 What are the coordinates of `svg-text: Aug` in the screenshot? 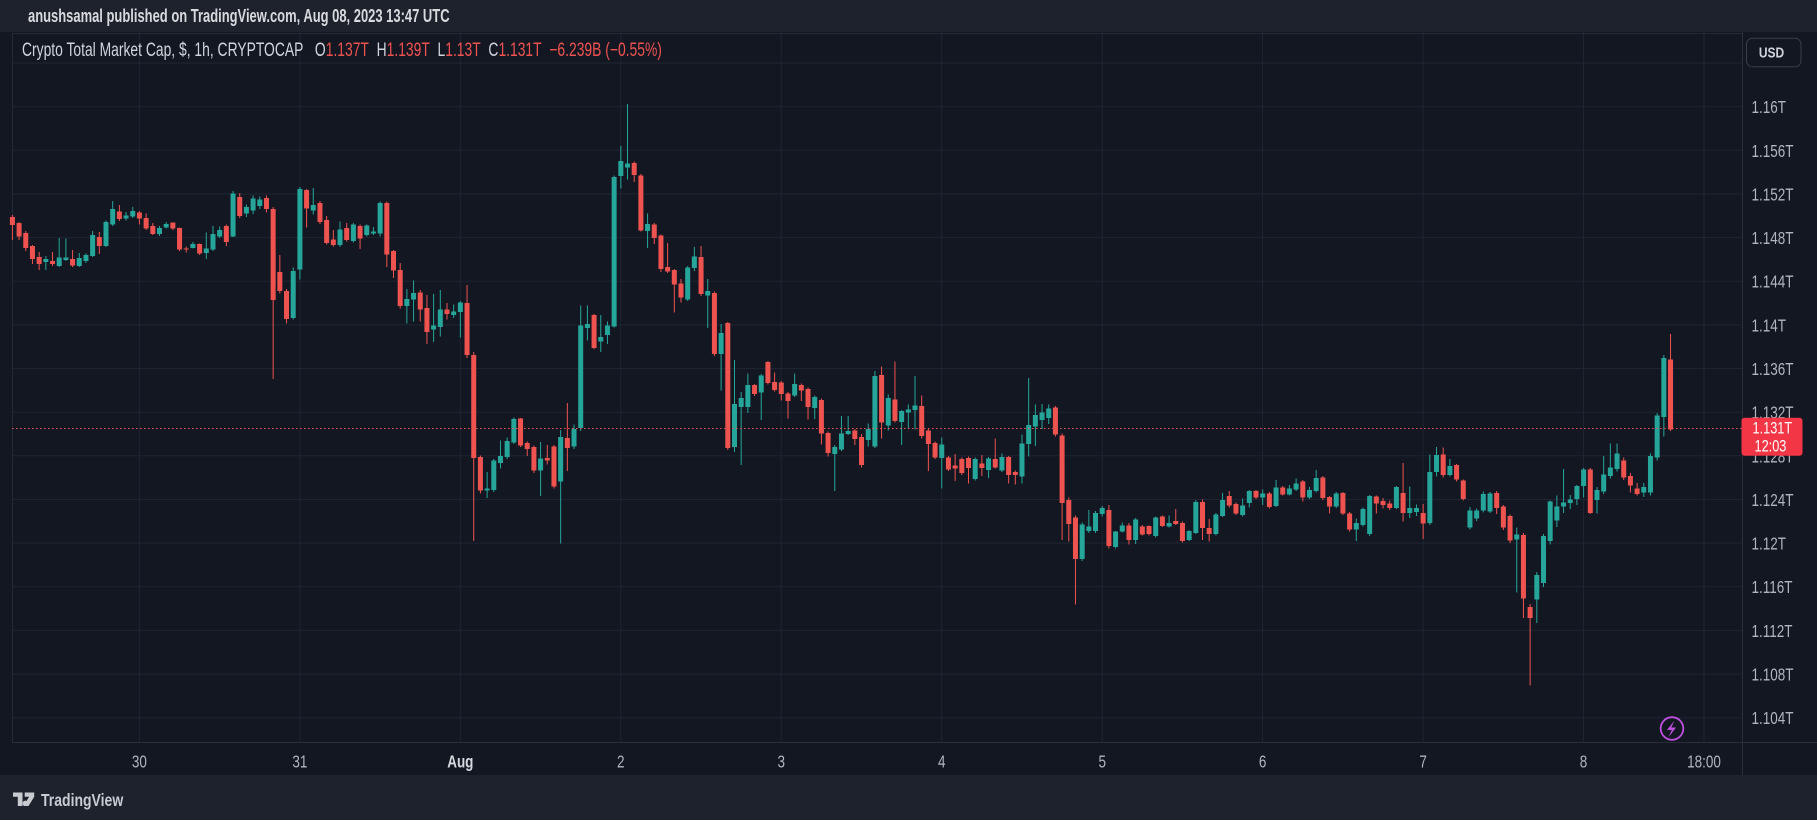 It's located at (460, 762).